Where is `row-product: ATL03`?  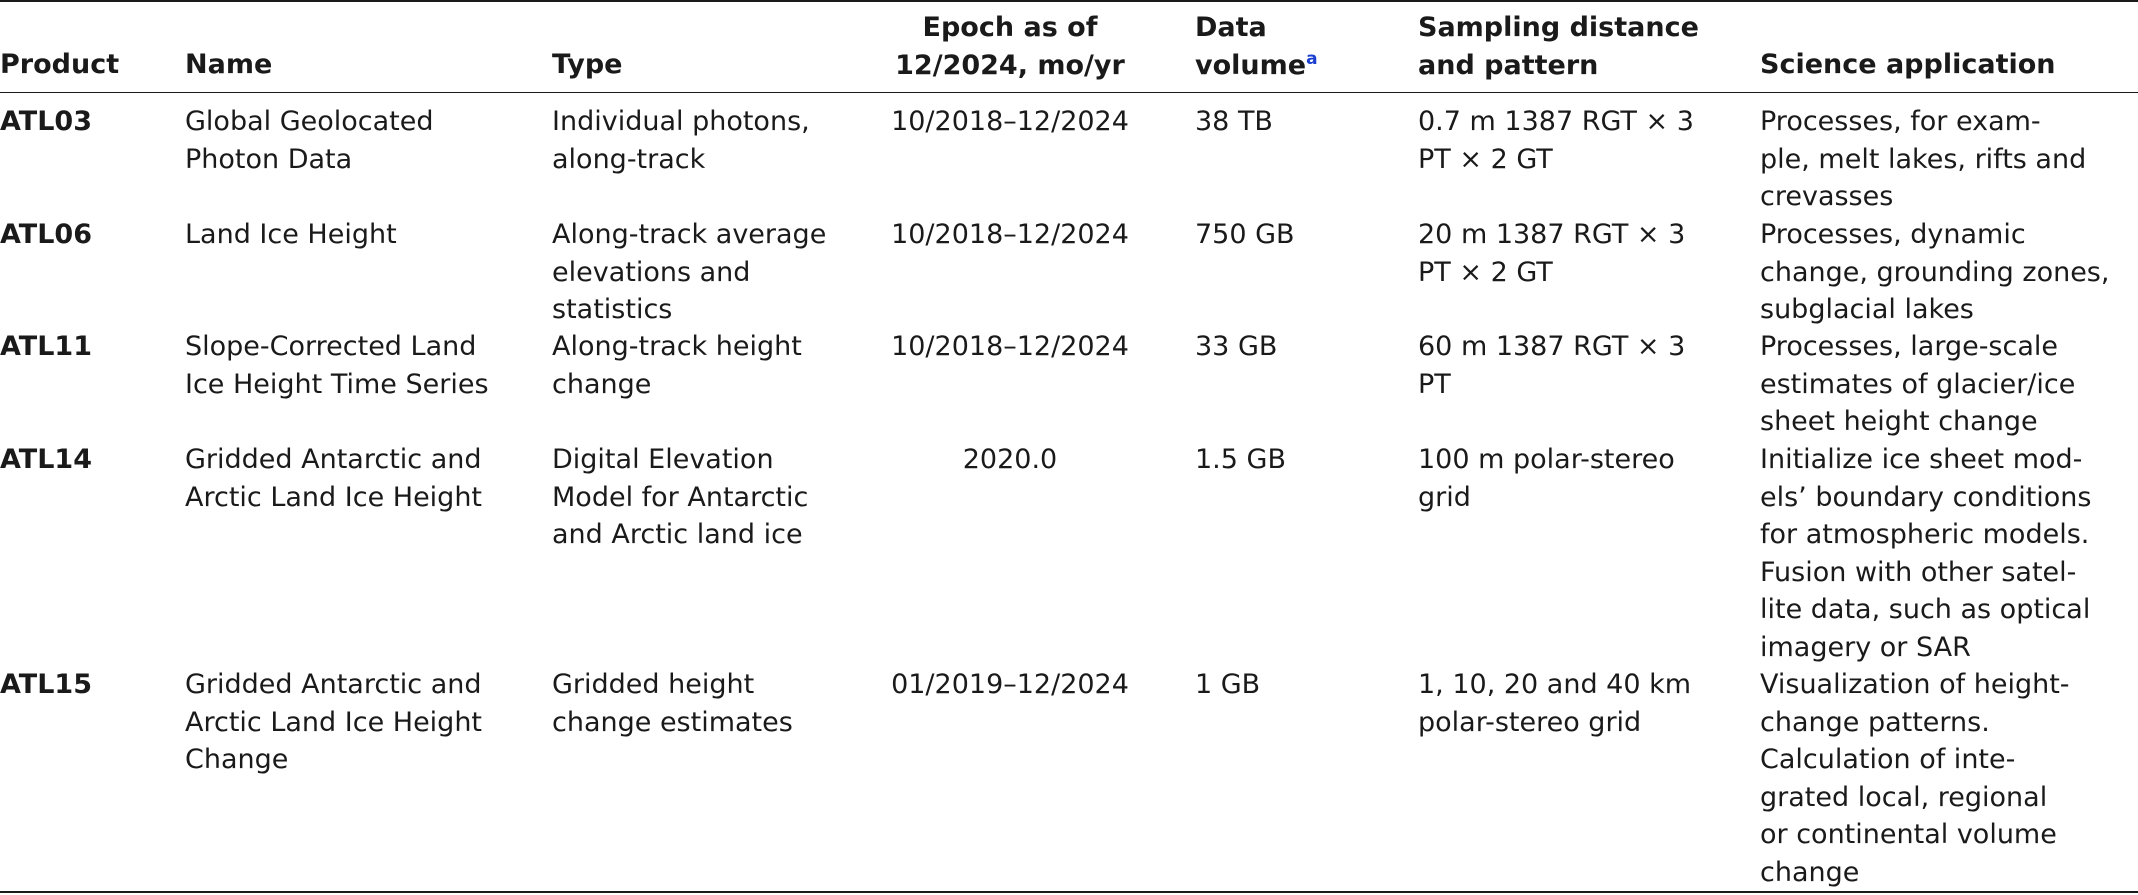
row-product: ATL03 is located at coordinates (46, 121).